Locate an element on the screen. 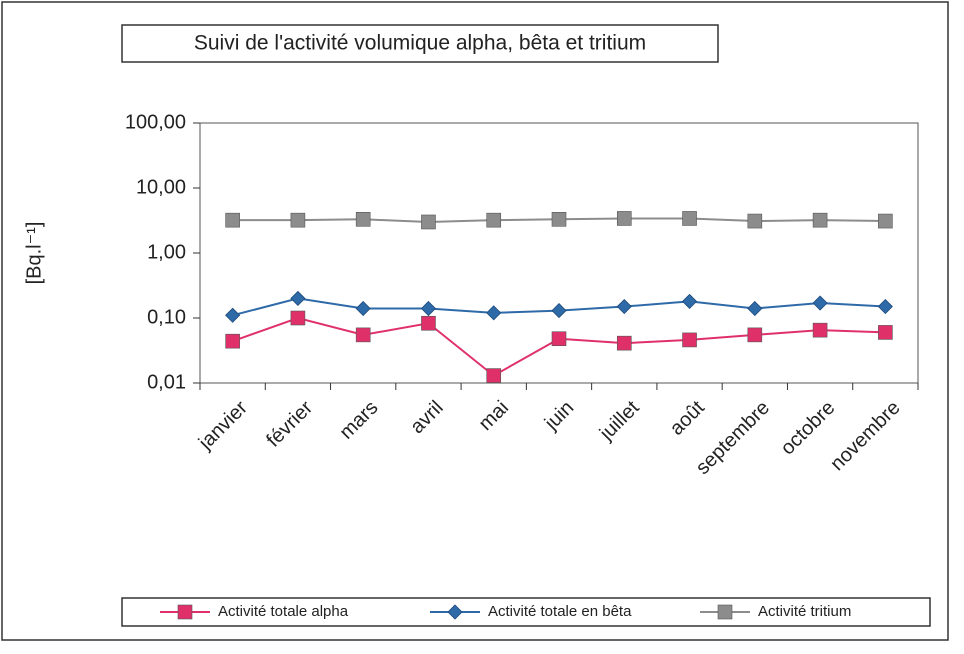  title-box is located at coordinates (420, 43).